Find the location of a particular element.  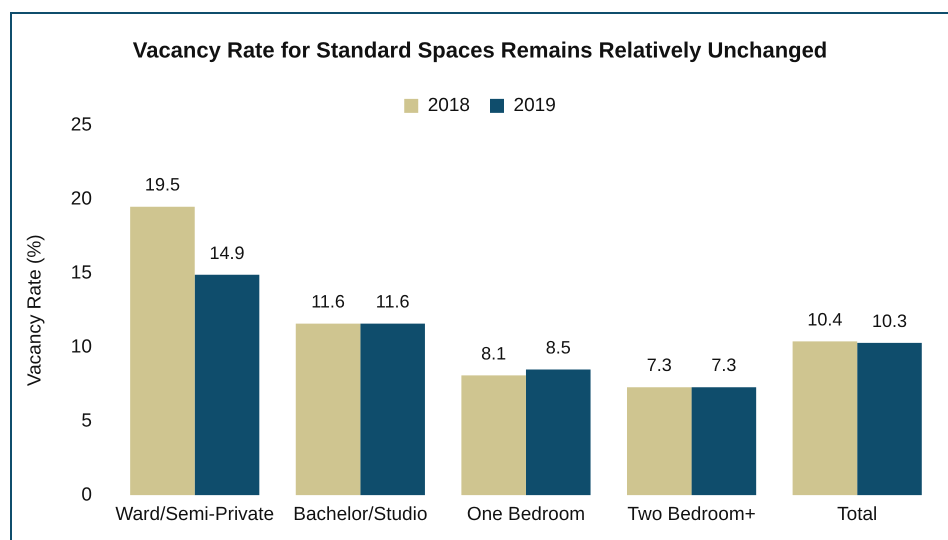

data-label: 10.3 is located at coordinates (890, 320).